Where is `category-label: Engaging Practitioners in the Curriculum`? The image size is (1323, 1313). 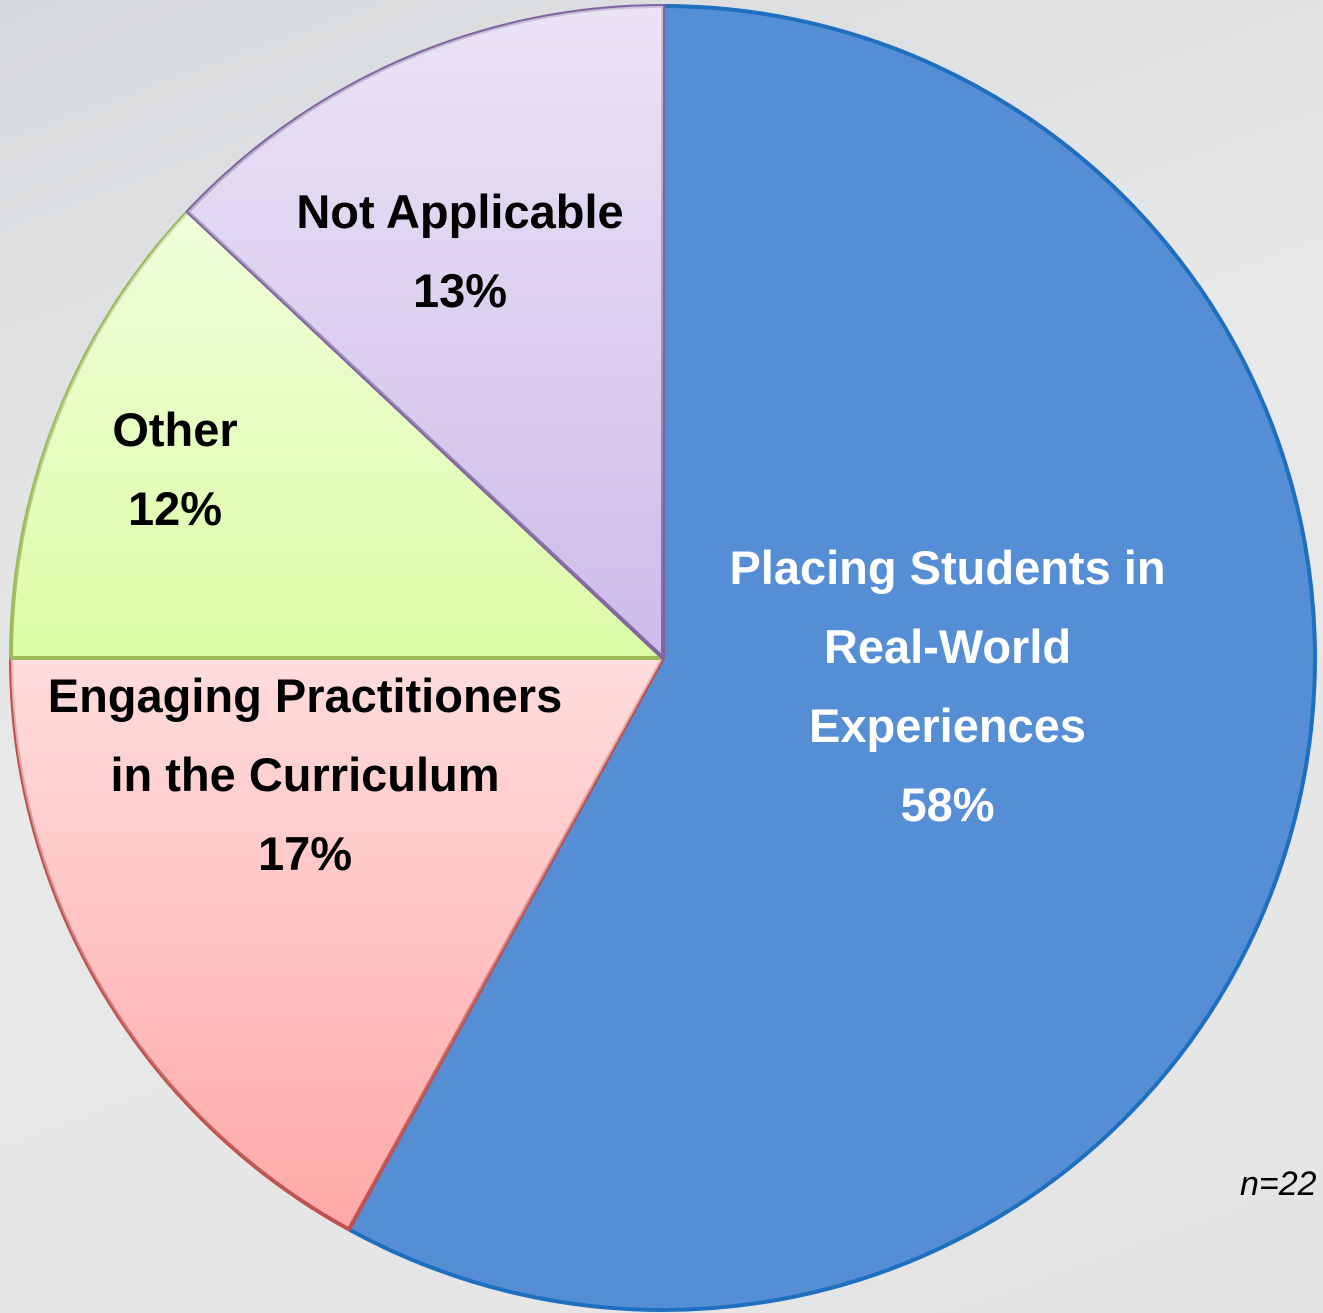 category-label: Engaging Practitioners in the Curriculum is located at coordinates (305, 735).